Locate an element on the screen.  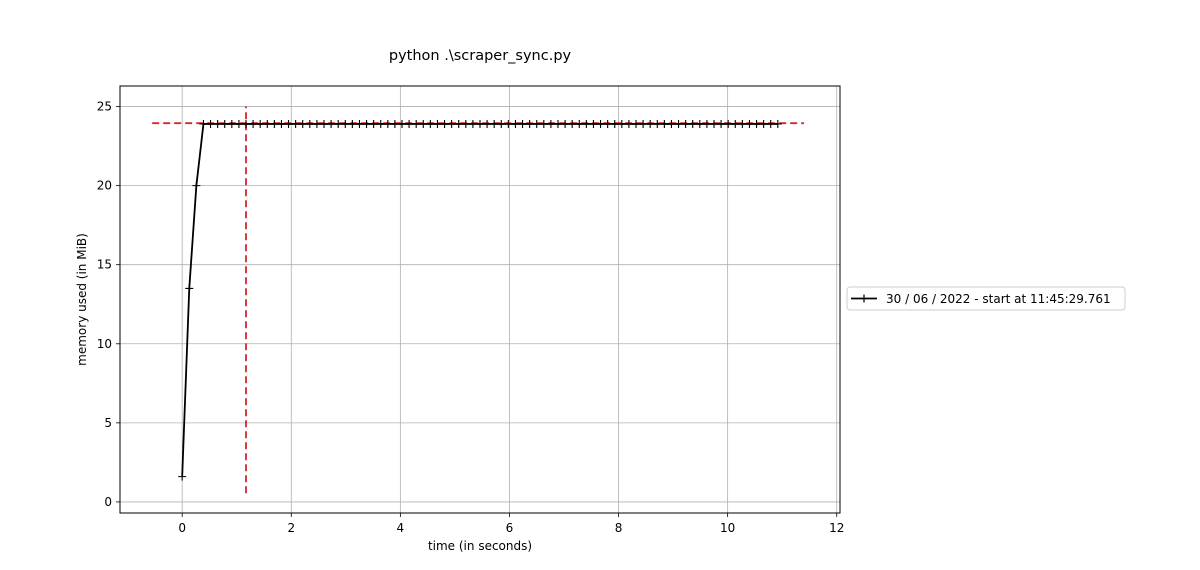
y-axis-label: memory used (in MiB) is located at coordinates (82, 299).